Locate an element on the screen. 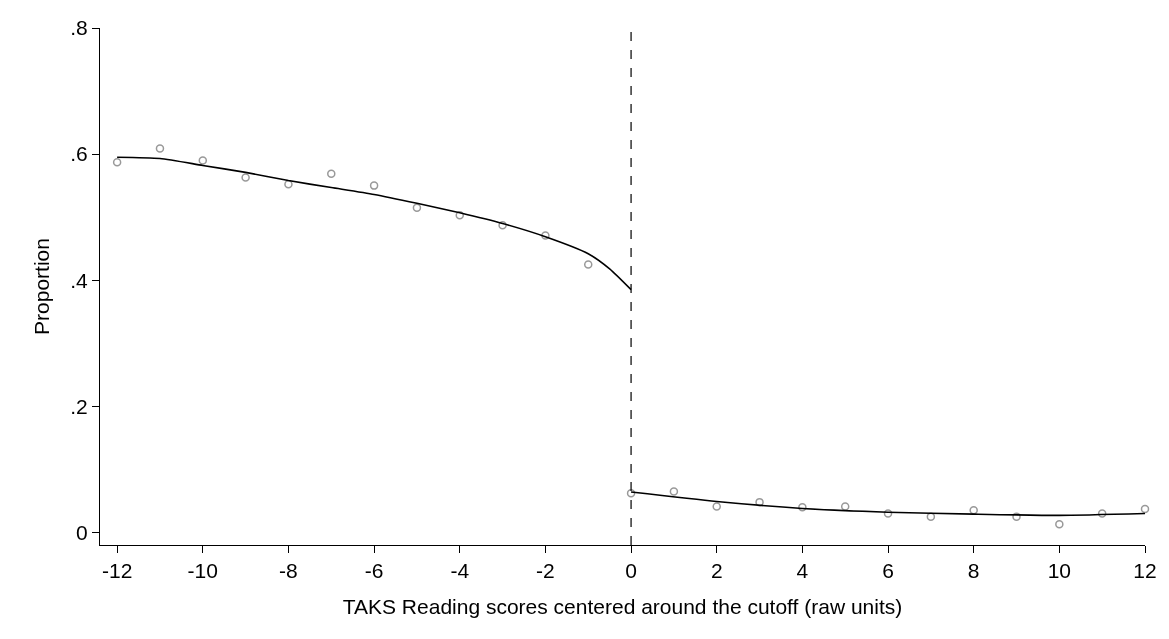 The height and width of the screenshot is (639, 1169). y-tick-label: .4 is located at coordinates (79, 280).